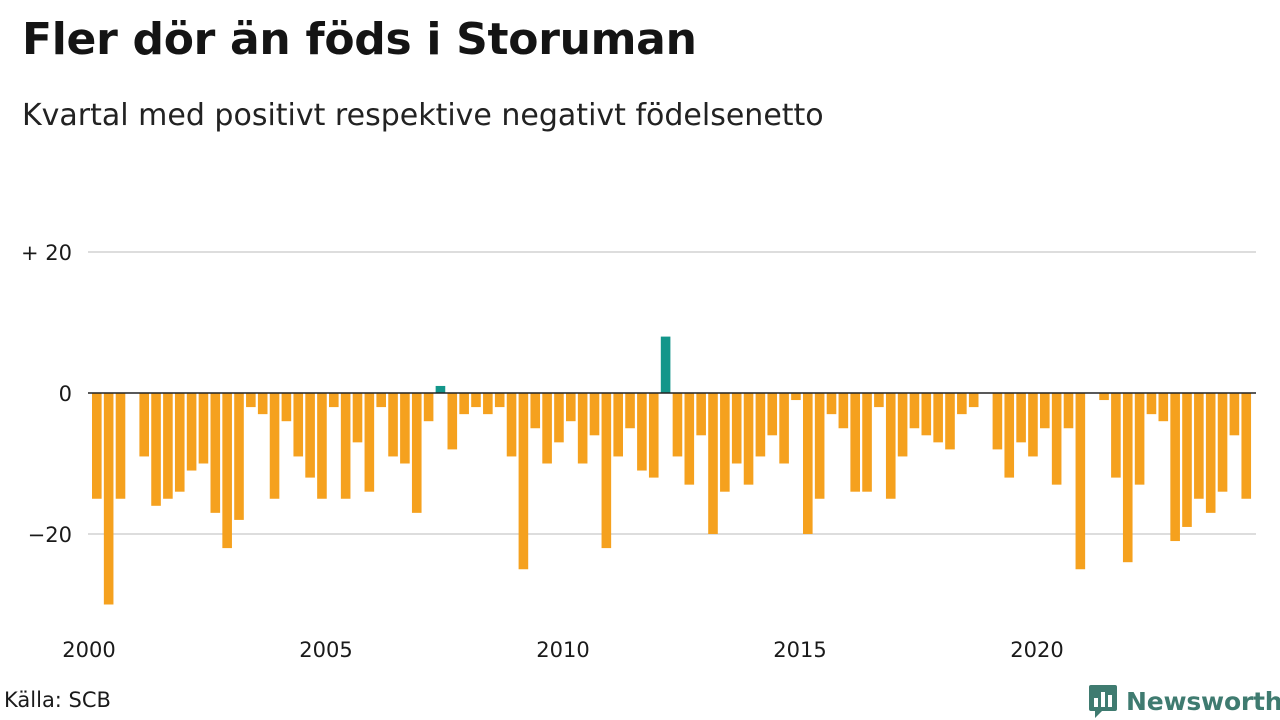 This screenshot has height=720, width=1280. I want to click on source-note: Källa: SCB, so click(57, 700).